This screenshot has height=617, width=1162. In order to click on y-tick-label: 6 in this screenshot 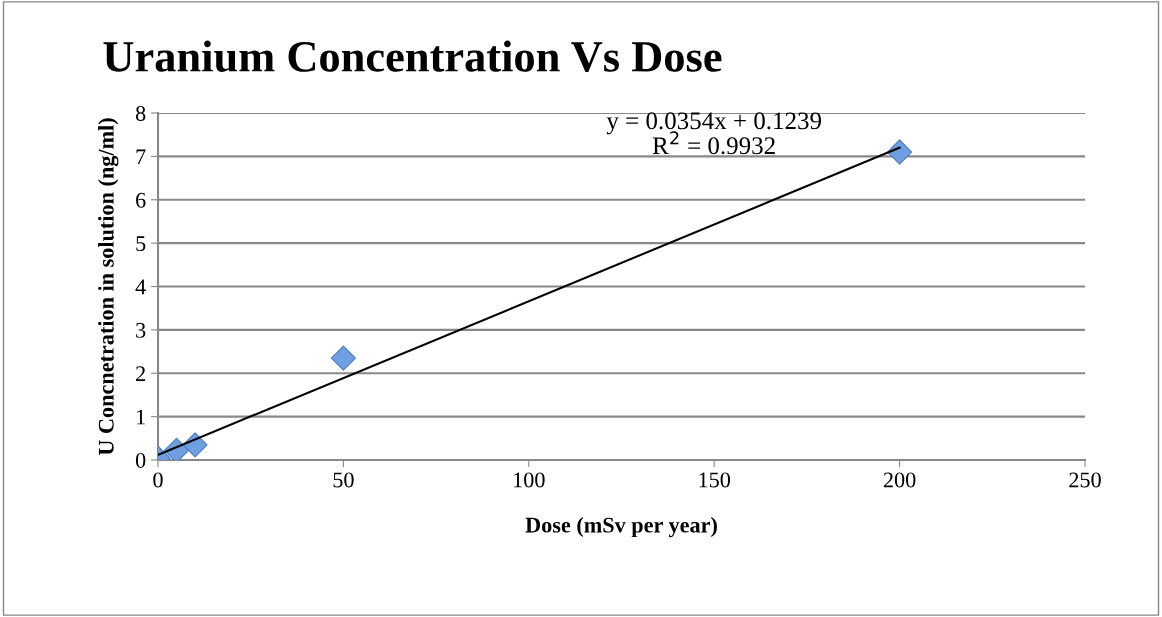, I will do `click(141, 200)`.